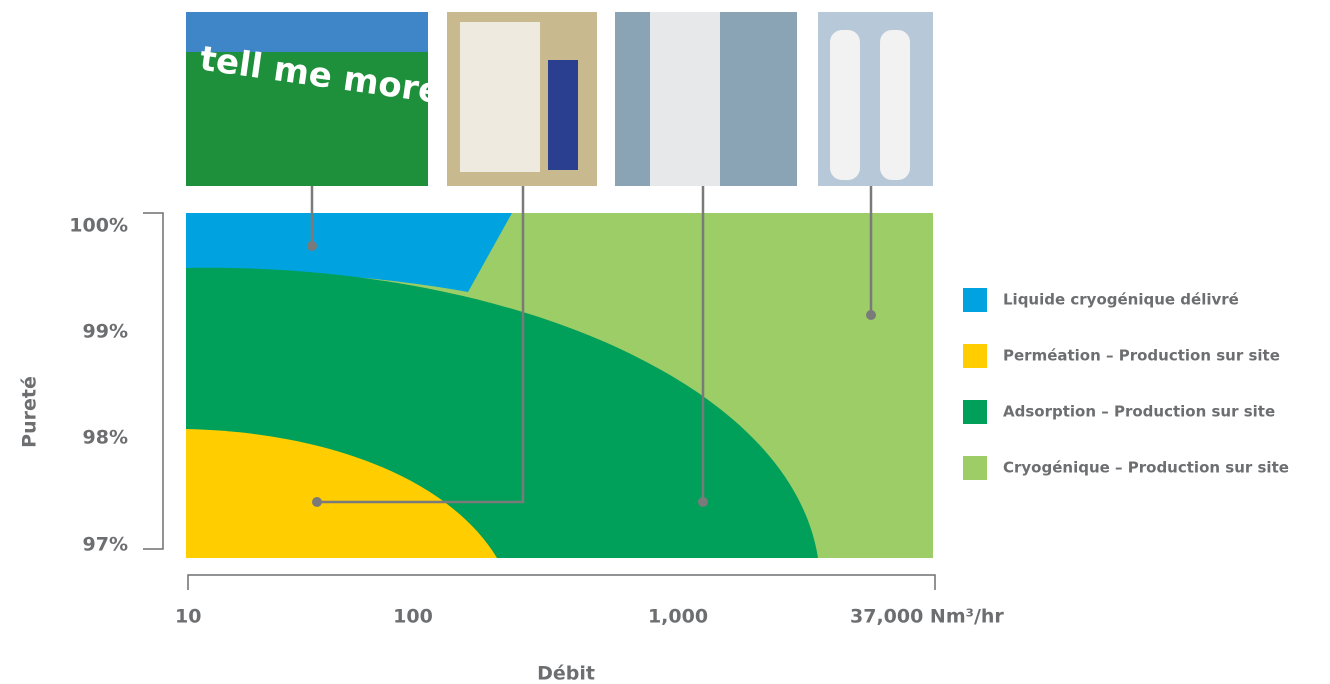  Describe the element at coordinates (1141, 356) in the screenshot. I see `legend-label: Perméation – Production sur site` at that location.